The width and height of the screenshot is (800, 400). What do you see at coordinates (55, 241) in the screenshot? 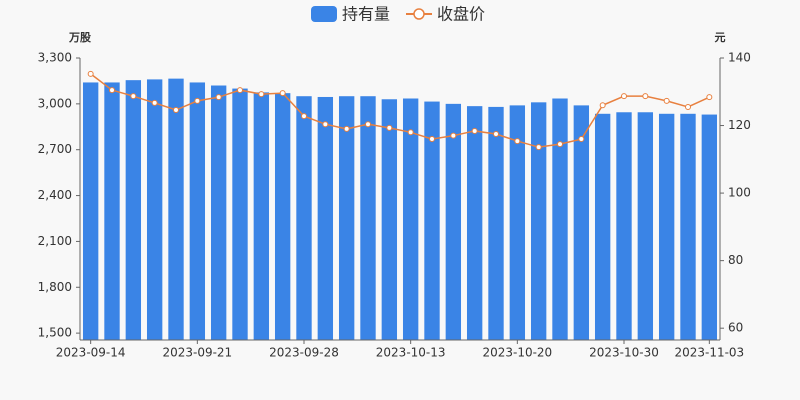
I see `y-tick-label: 2,100` at bounding box center [55, 241].